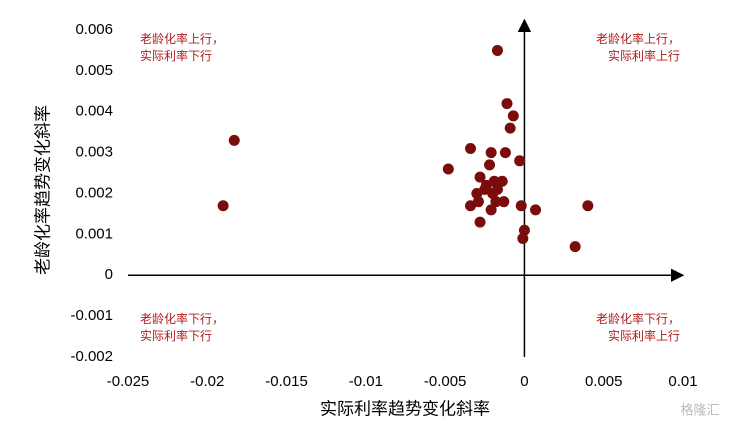 Image resolution: width=731 pixels, height=429 pixels. Describe the element at coordinates (128, 381) in the screenshot. I see `x-tick-label: -0.025` at that location.